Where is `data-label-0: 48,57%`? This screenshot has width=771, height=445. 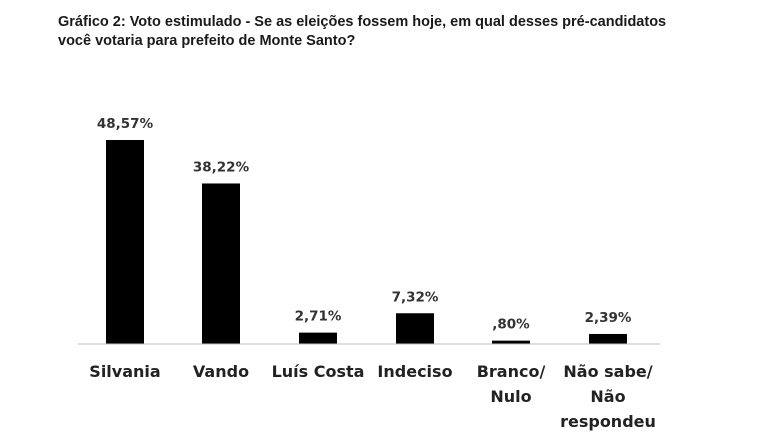
data-label-0: 48,57% is located at coordinates (125, 124).